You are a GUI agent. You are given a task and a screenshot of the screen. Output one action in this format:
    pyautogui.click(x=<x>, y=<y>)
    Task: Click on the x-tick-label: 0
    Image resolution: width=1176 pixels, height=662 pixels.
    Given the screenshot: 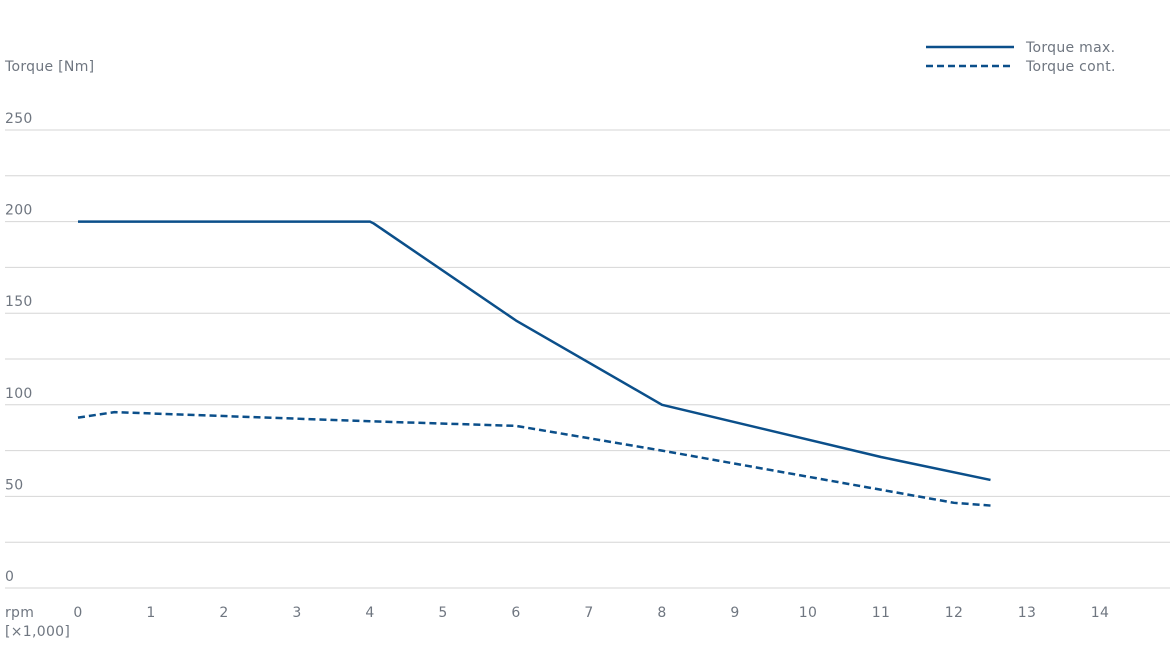 What is the action you would take?
    pyautogui.click(x=77, y=613)
    